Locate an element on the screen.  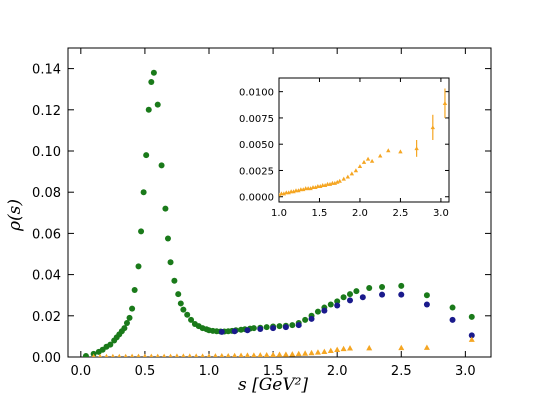
main-x-tick-label: 2.5 is located at coordinates (401, 371).